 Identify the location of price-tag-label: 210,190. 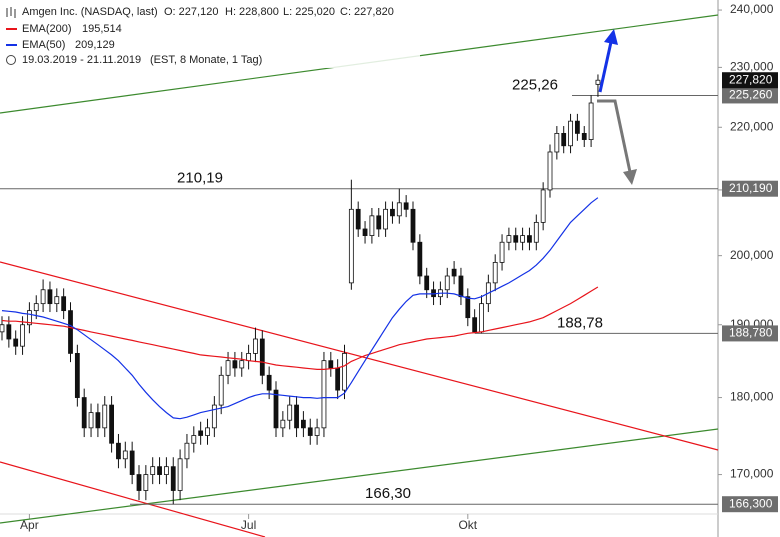
(751, 188).